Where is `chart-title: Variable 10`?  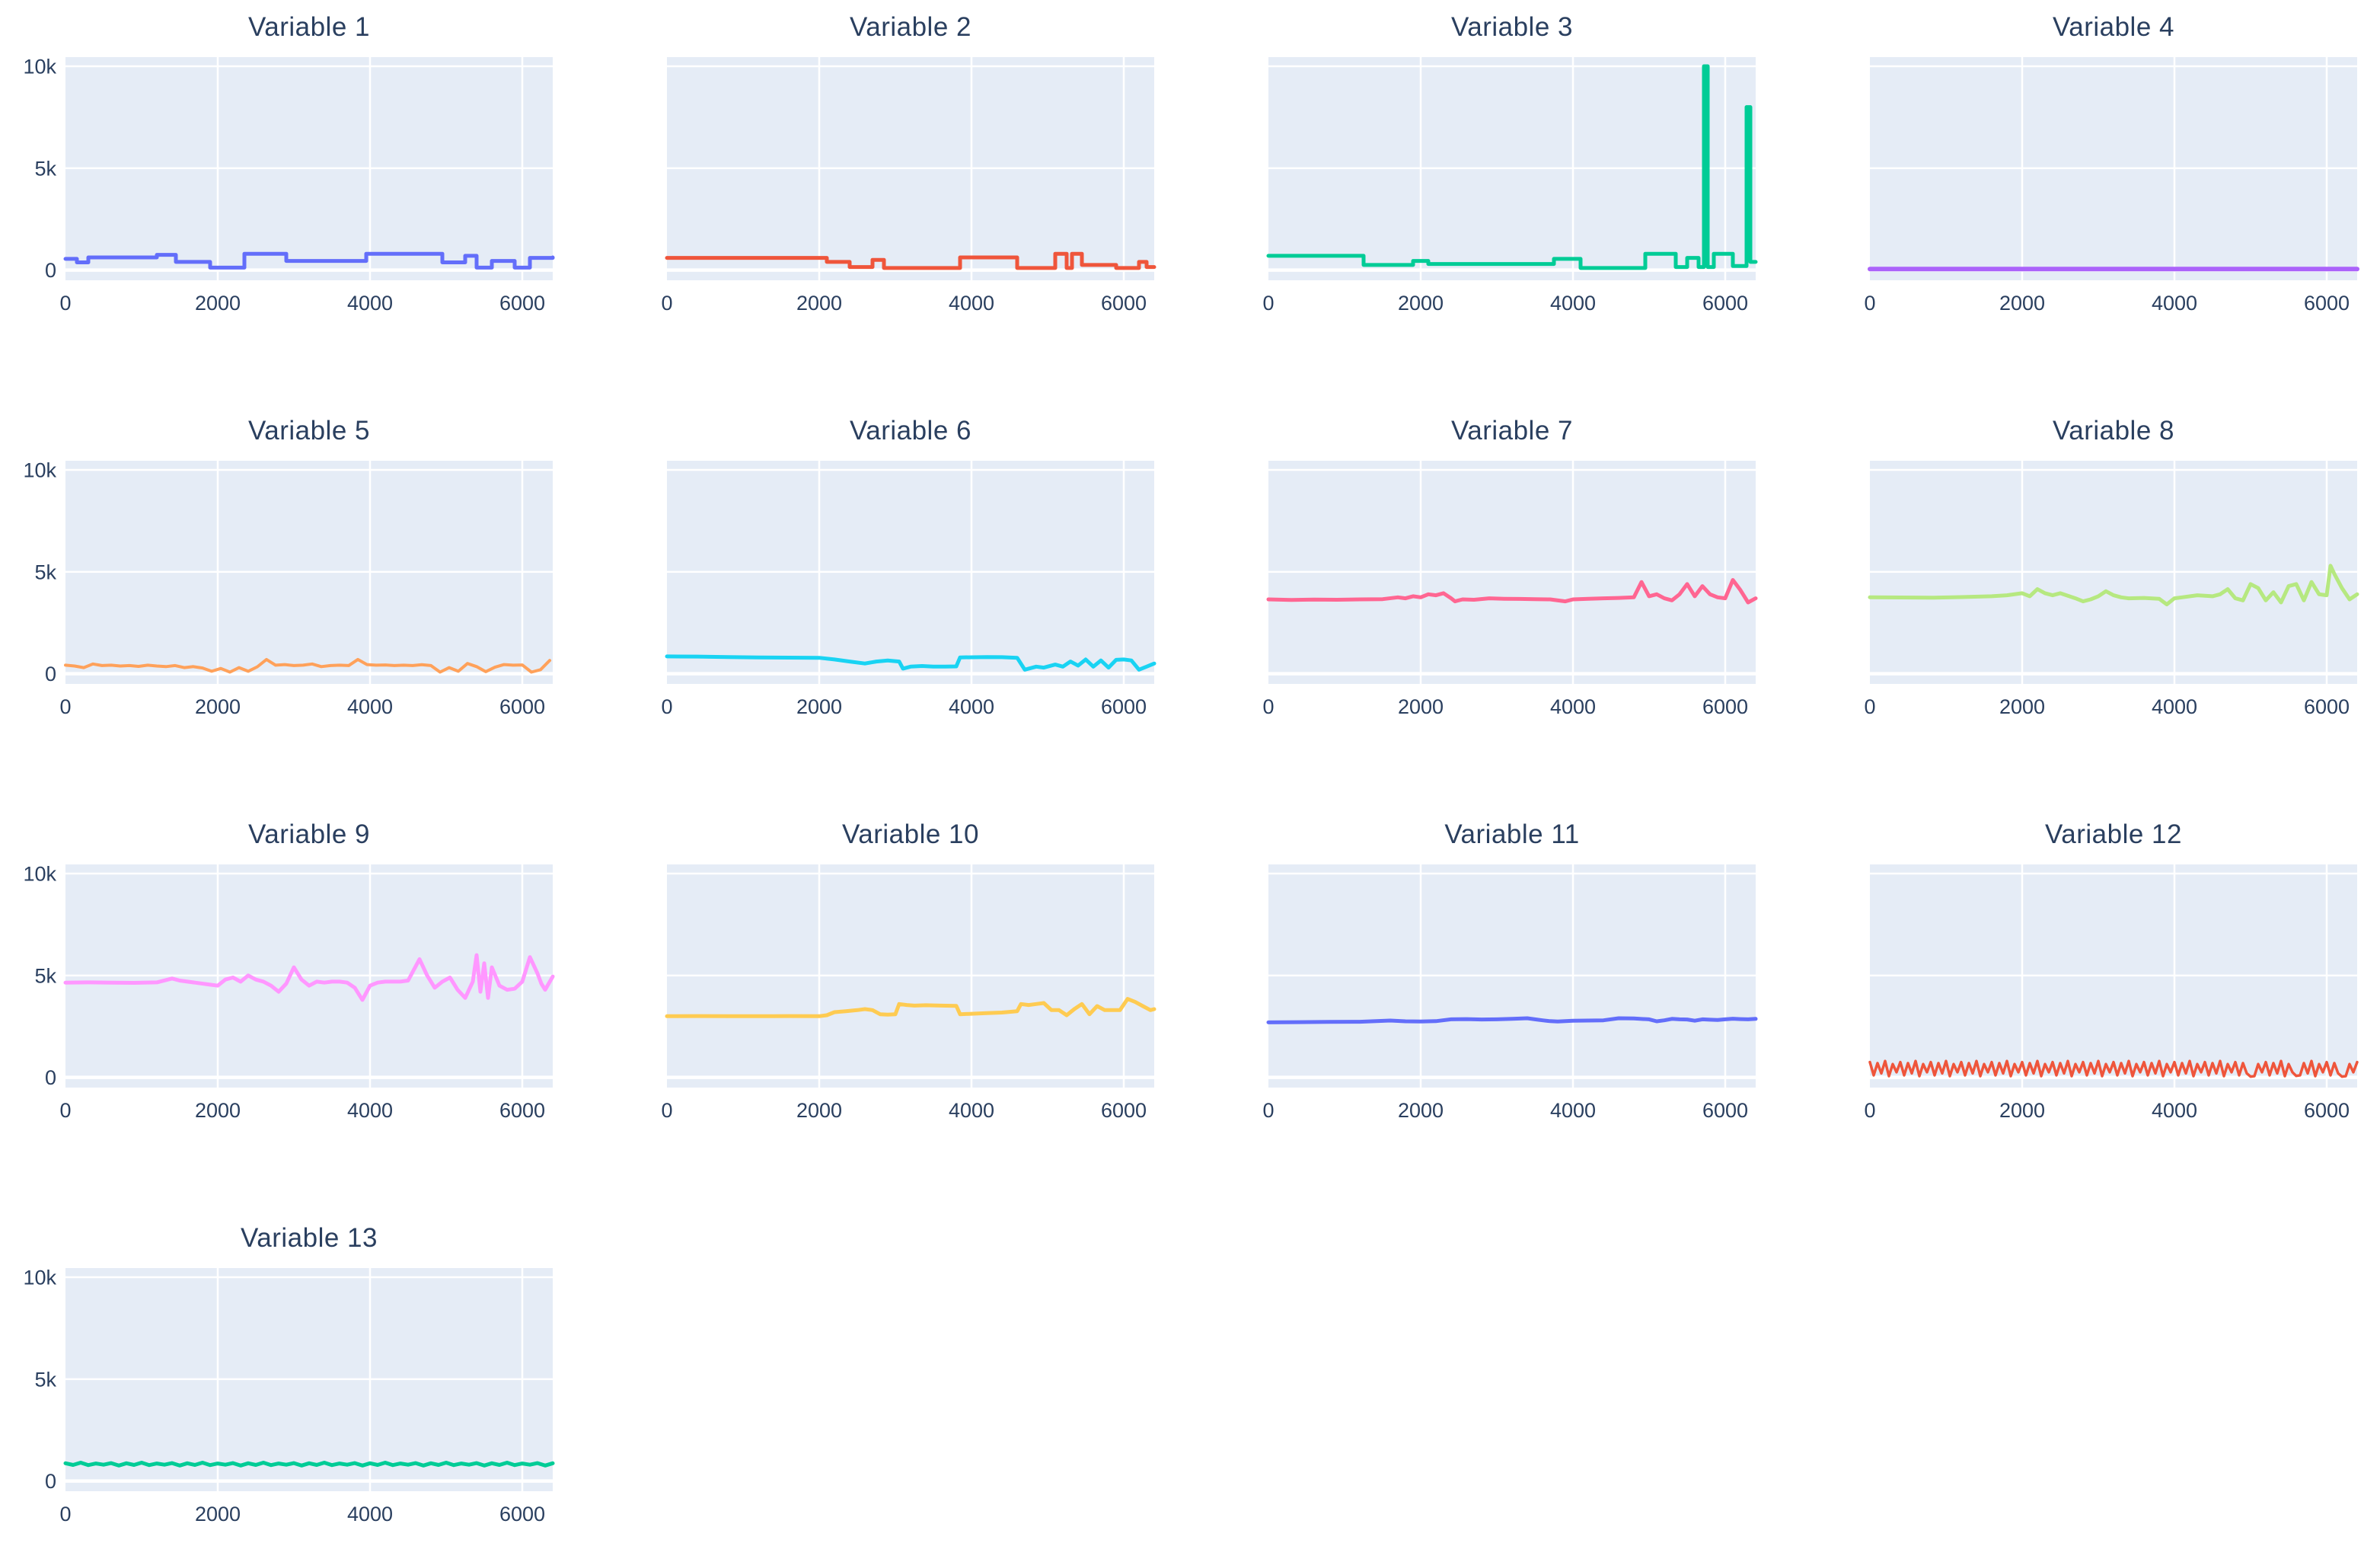
chart-title: Variable 10 is located at coordinates (911, 834).